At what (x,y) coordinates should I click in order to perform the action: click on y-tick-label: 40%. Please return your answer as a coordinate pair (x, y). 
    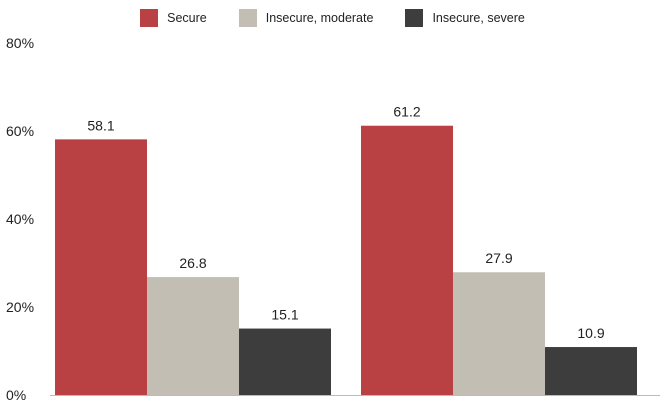
    Looking at the image, I should click on (20, 219).